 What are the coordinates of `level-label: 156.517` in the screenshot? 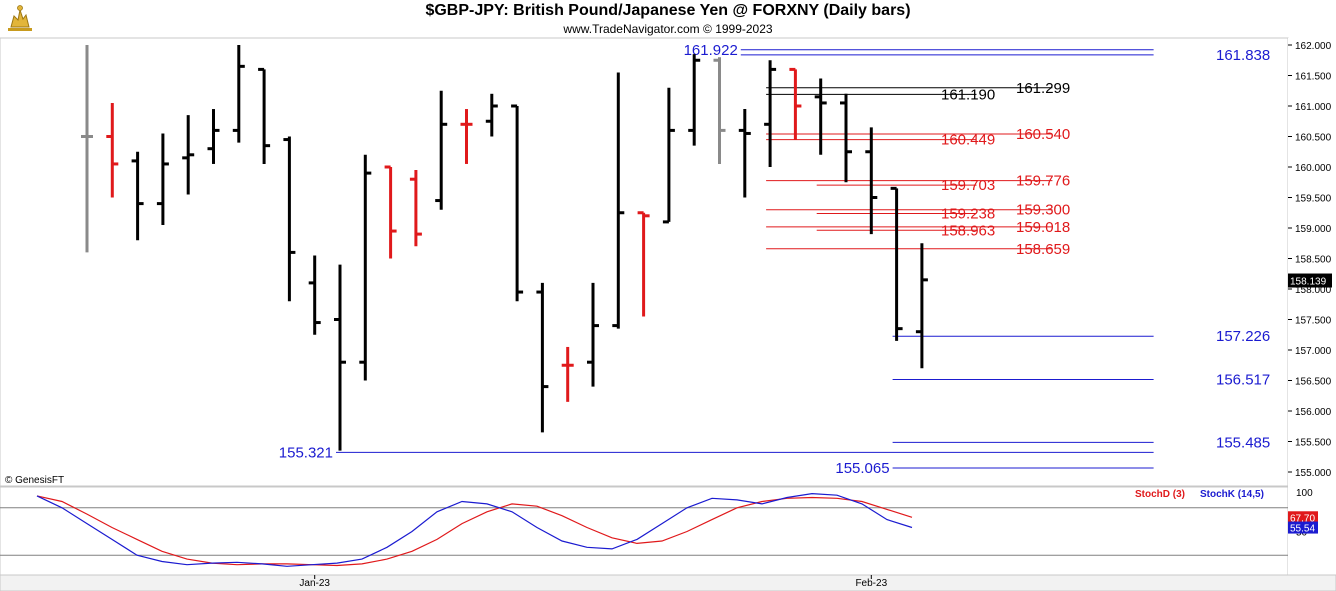 It's located at (1243, 379).